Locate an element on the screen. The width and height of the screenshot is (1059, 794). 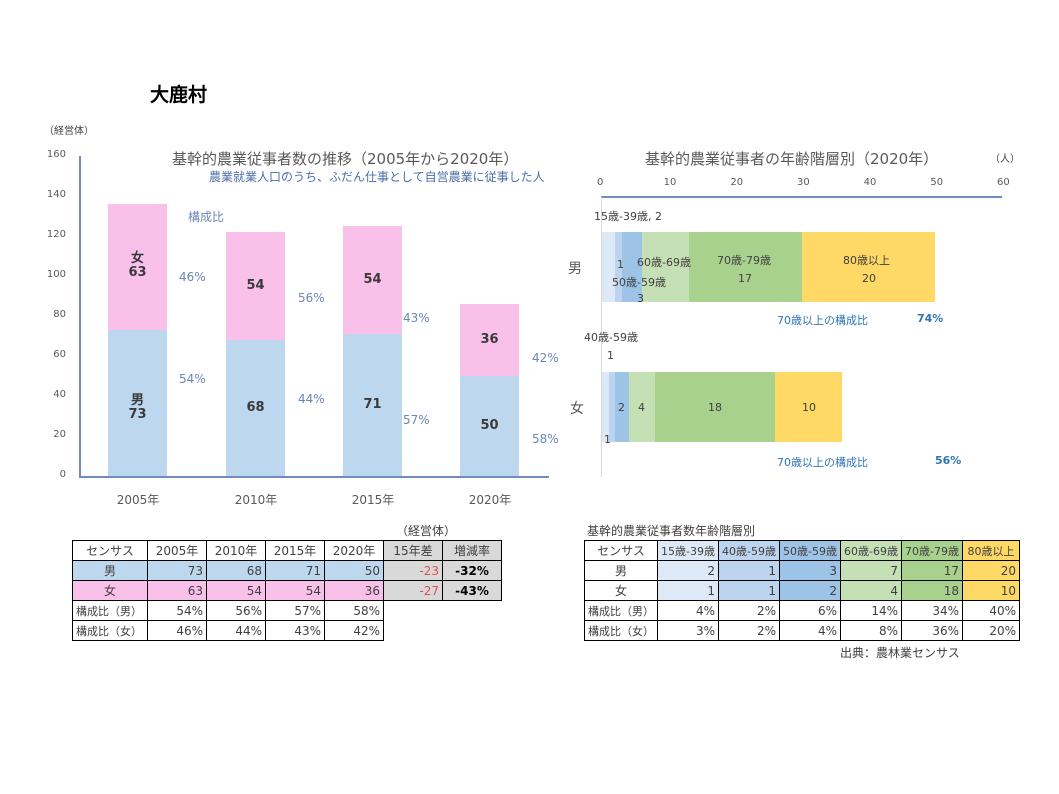
share-female: 42% is located at coordinates (545, 358).